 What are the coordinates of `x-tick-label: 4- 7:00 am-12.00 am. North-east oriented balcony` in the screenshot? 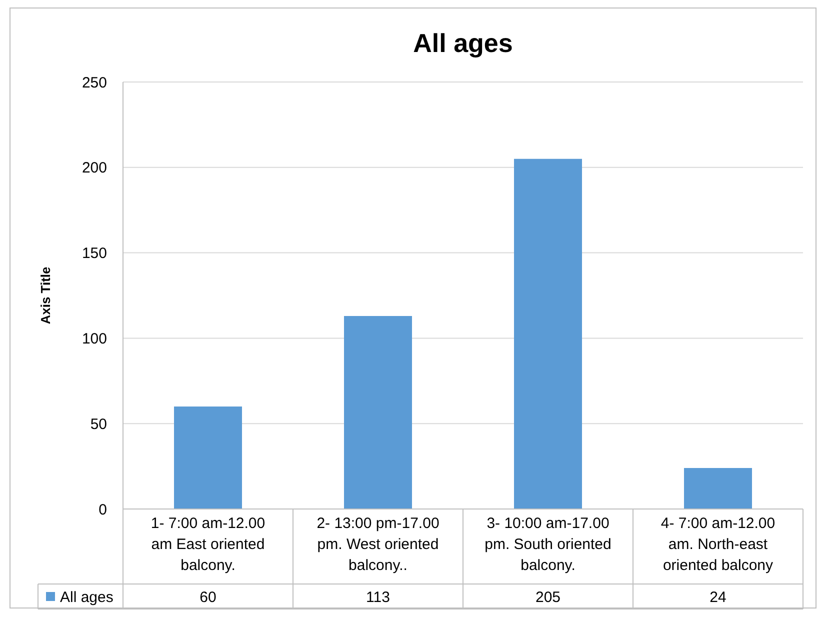 It's located at (718, 544).